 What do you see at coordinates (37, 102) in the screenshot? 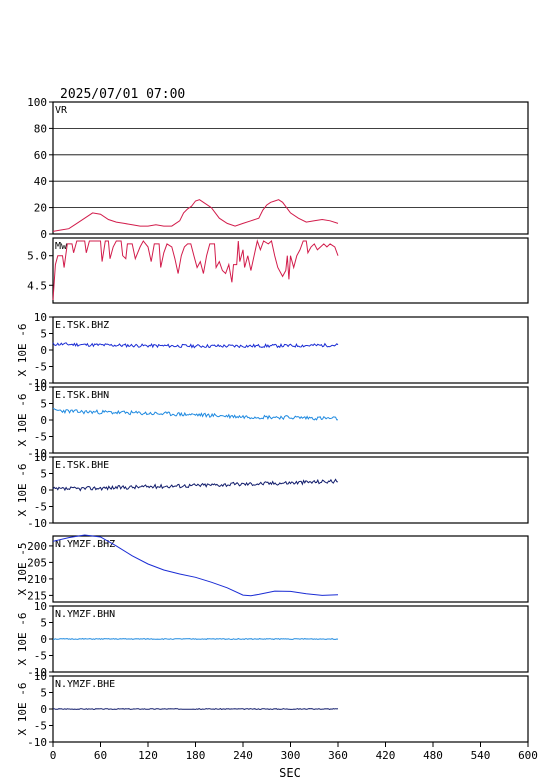
I see `y-tick-label: 100` at bounding box center [37, 102].